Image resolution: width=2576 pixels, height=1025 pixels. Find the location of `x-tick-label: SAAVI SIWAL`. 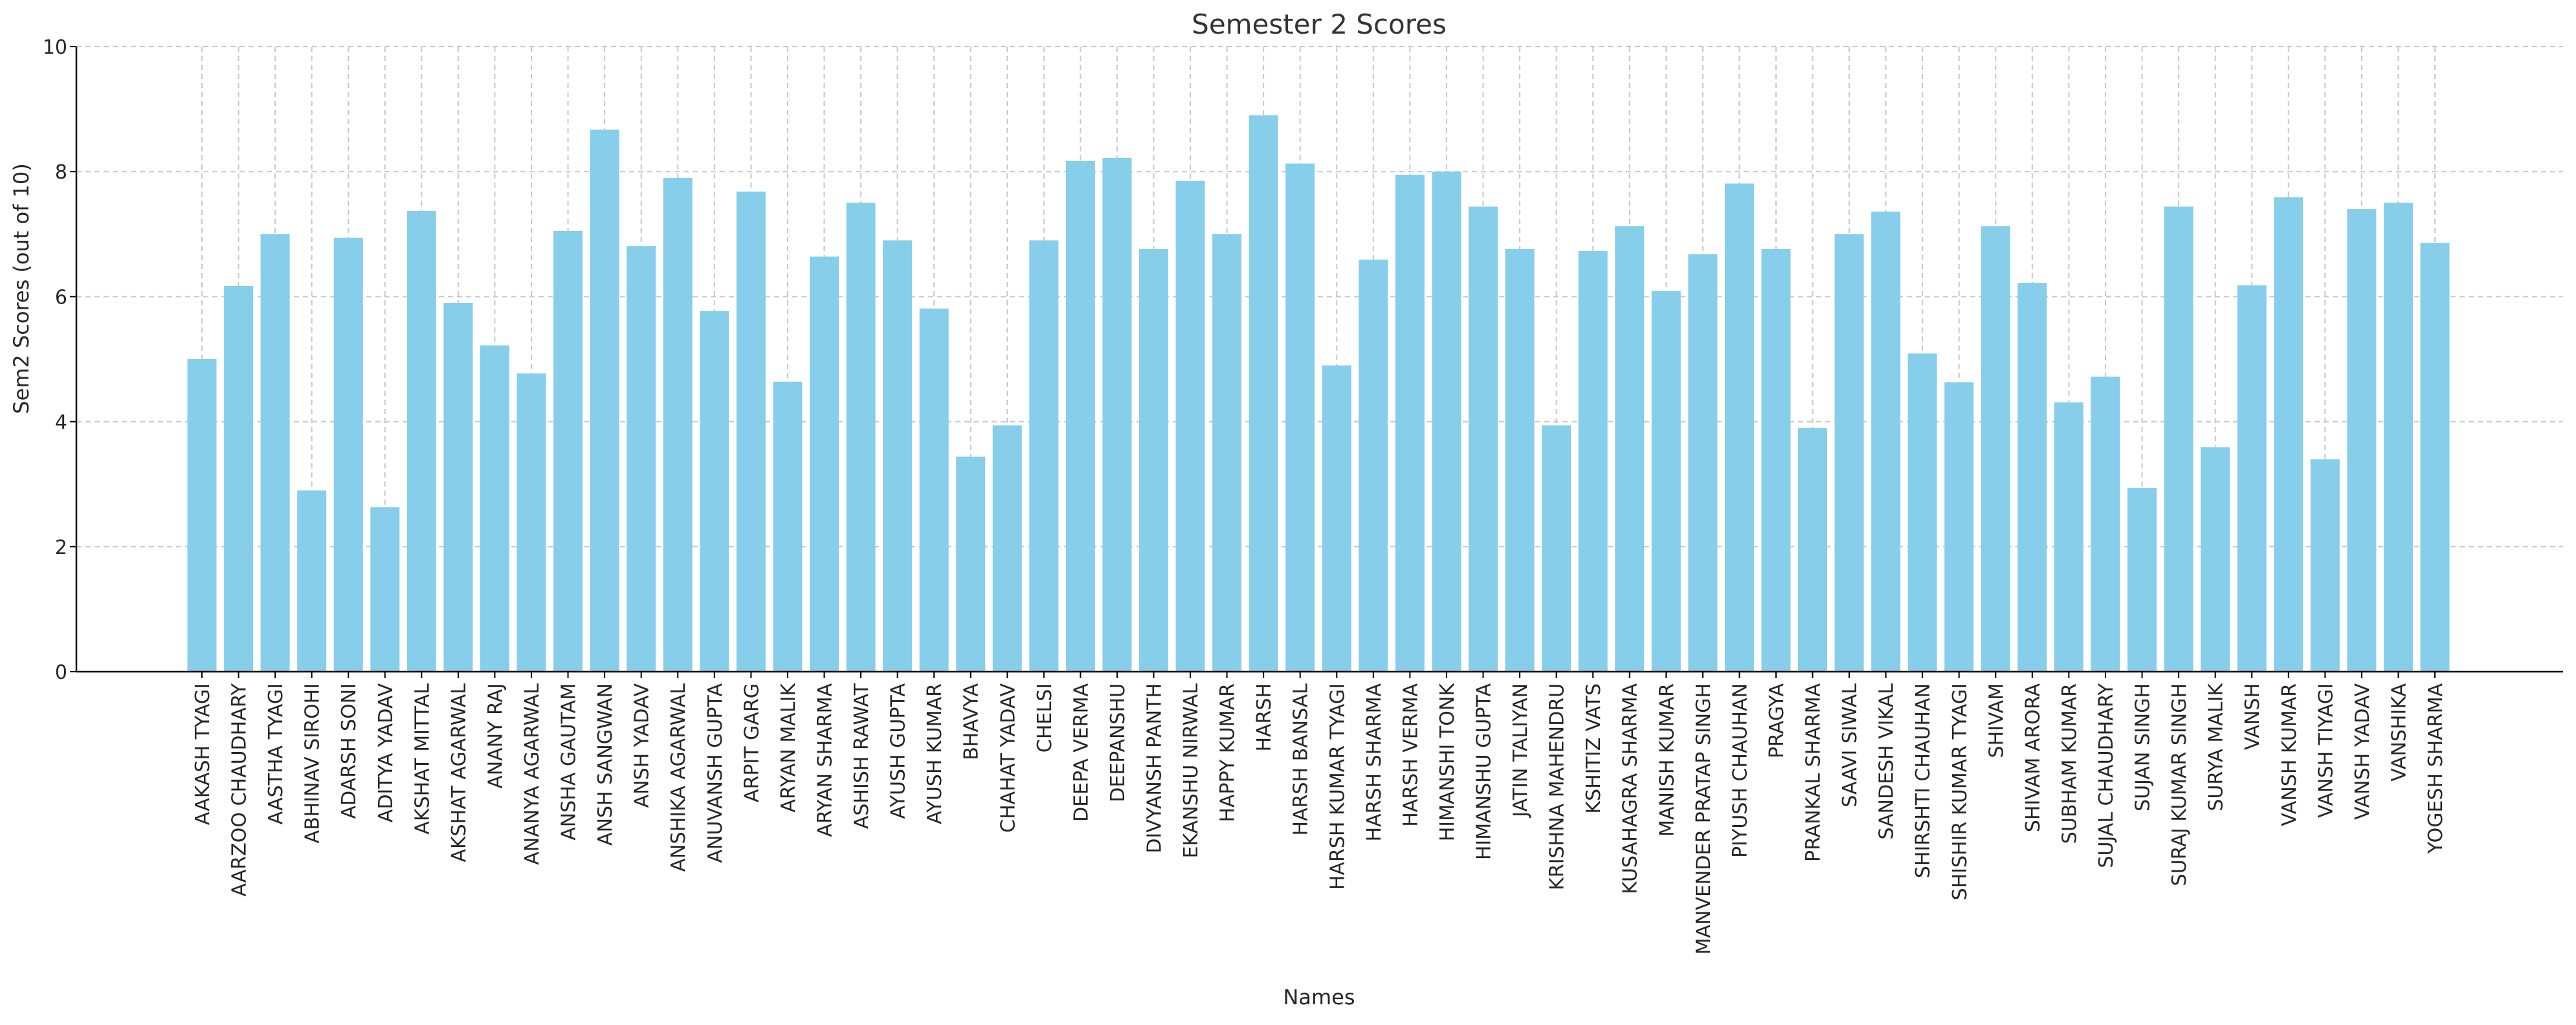

x-tick-label: SAAVI SIWAL is located at coordinates (1850, 745).